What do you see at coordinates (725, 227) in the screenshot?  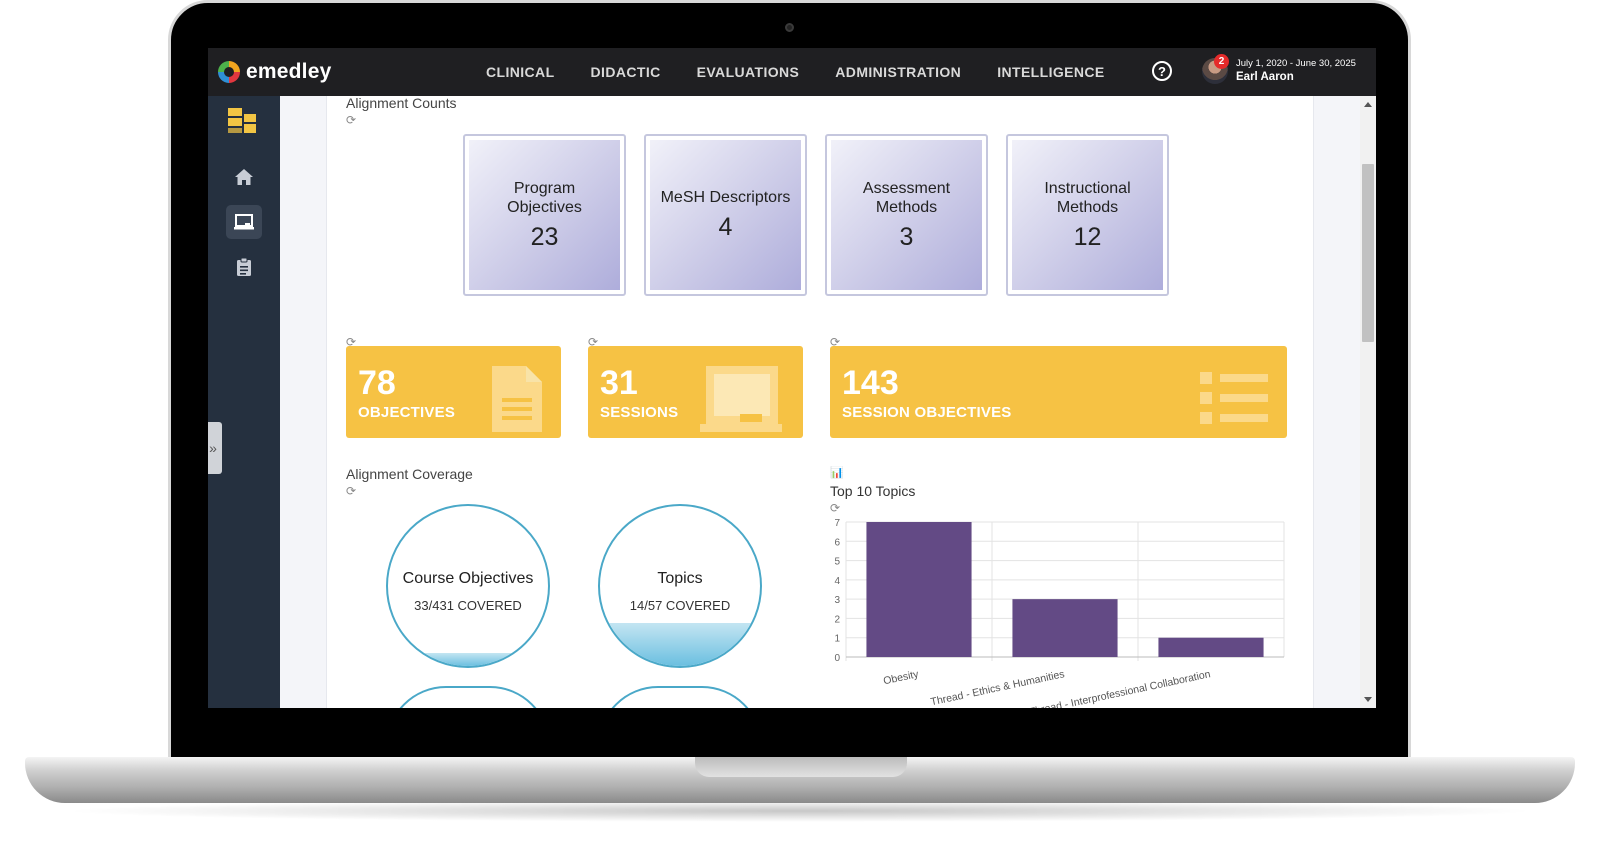 I see `count-value: 4` at bounding box center [725, 227].